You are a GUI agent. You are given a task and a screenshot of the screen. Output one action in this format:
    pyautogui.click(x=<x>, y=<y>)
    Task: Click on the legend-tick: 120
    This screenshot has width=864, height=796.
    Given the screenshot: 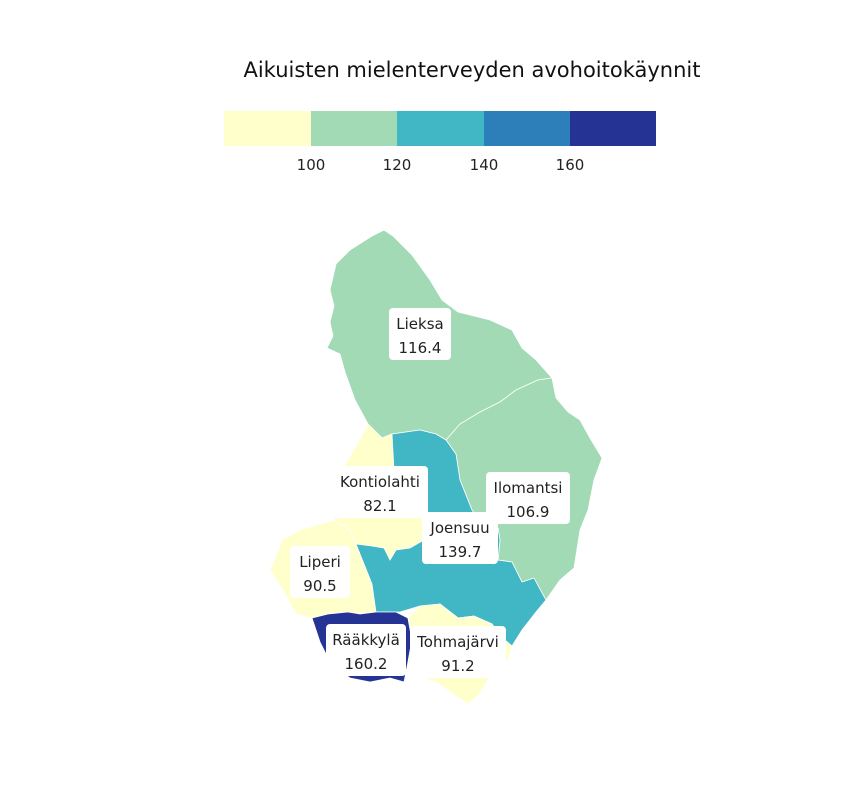 What is the action you would take?
    pyautogui.click(x=397, y=165)
    